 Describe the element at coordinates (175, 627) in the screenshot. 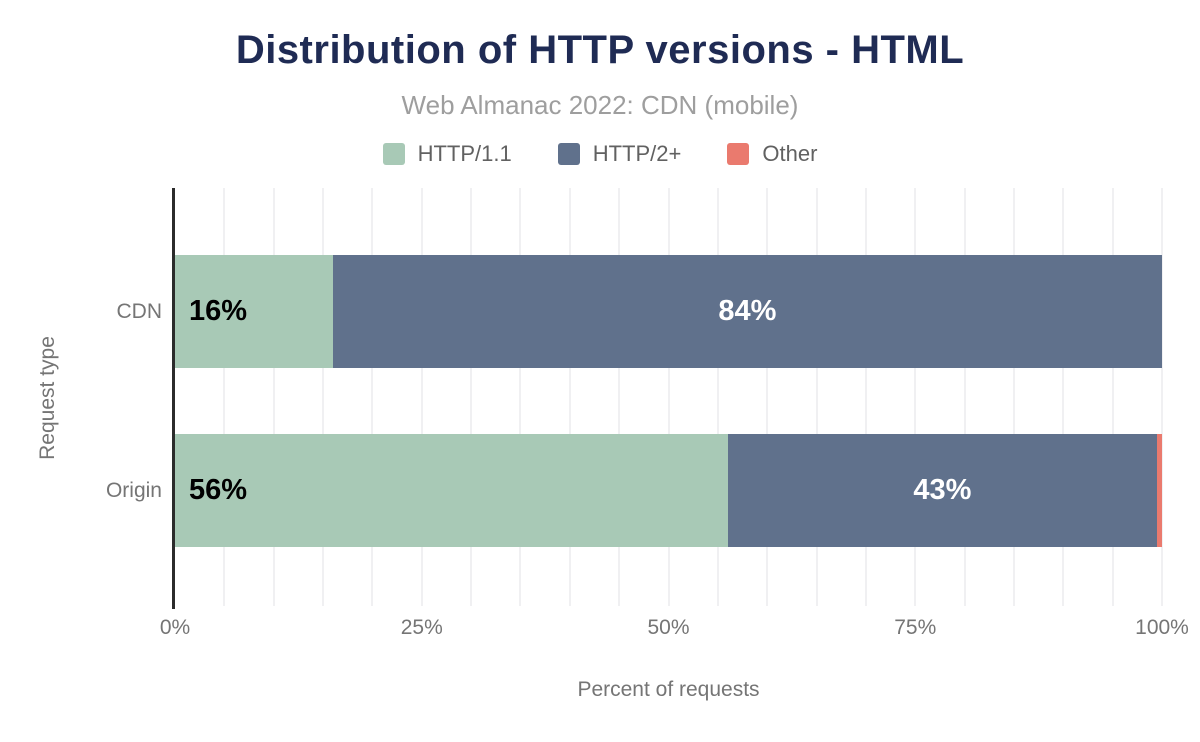

I see `x-tick-label: 0%` at that location.